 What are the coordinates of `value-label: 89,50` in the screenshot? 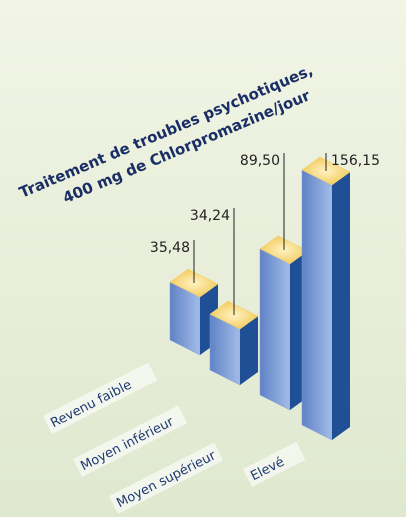 It's located at (260, 161).